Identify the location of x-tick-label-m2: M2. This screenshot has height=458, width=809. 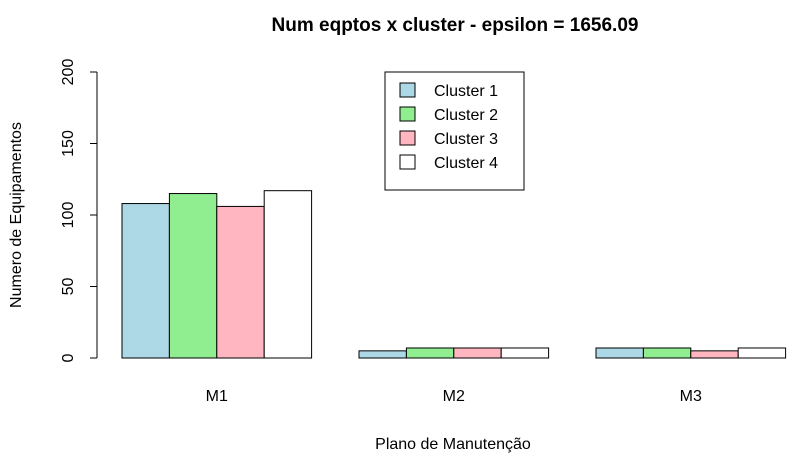
(454, 396).